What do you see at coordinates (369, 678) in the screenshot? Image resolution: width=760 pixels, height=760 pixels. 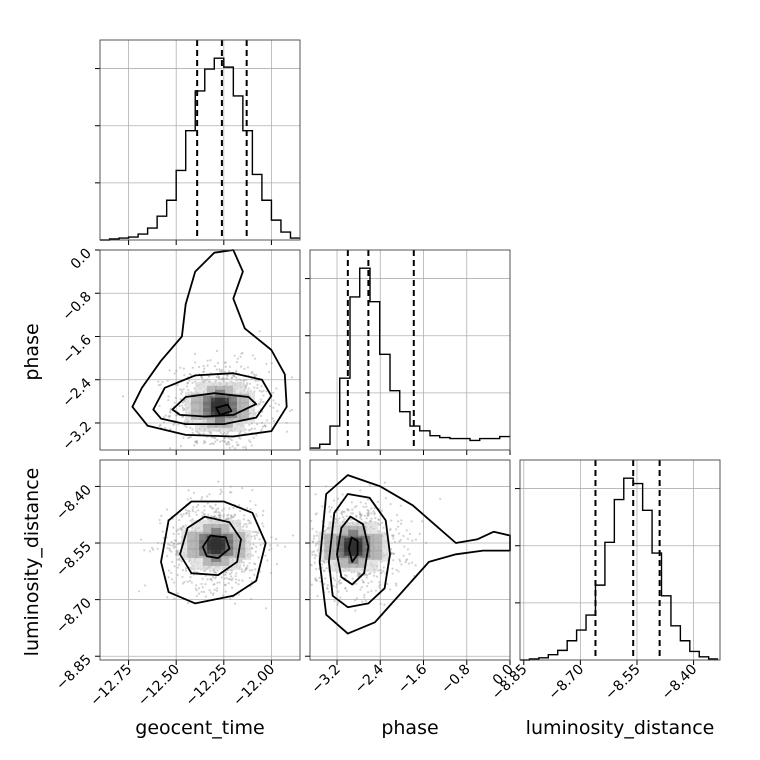 I see `tick-label-x: −2.4` at bounding box center [369, 678].